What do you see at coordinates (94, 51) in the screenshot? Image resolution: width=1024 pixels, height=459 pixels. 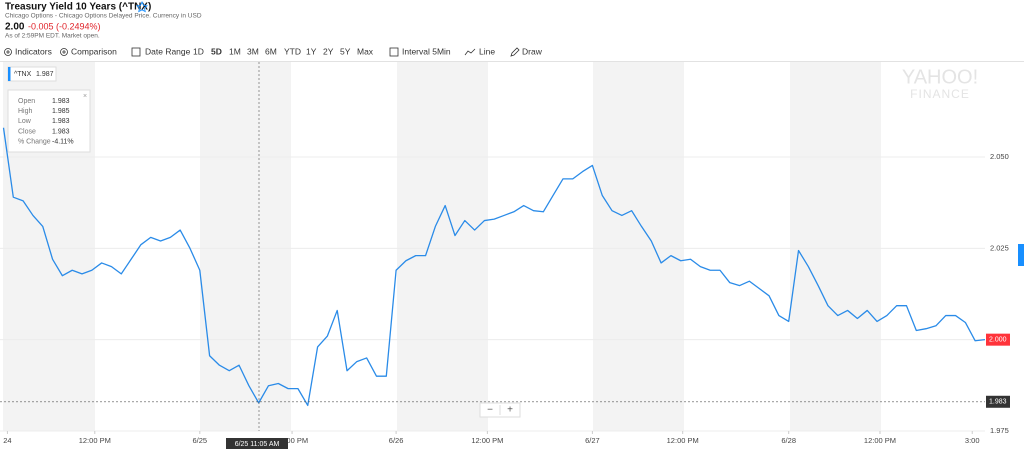 I see `comparison-button: Comparison` at bounding box center [94, 51].